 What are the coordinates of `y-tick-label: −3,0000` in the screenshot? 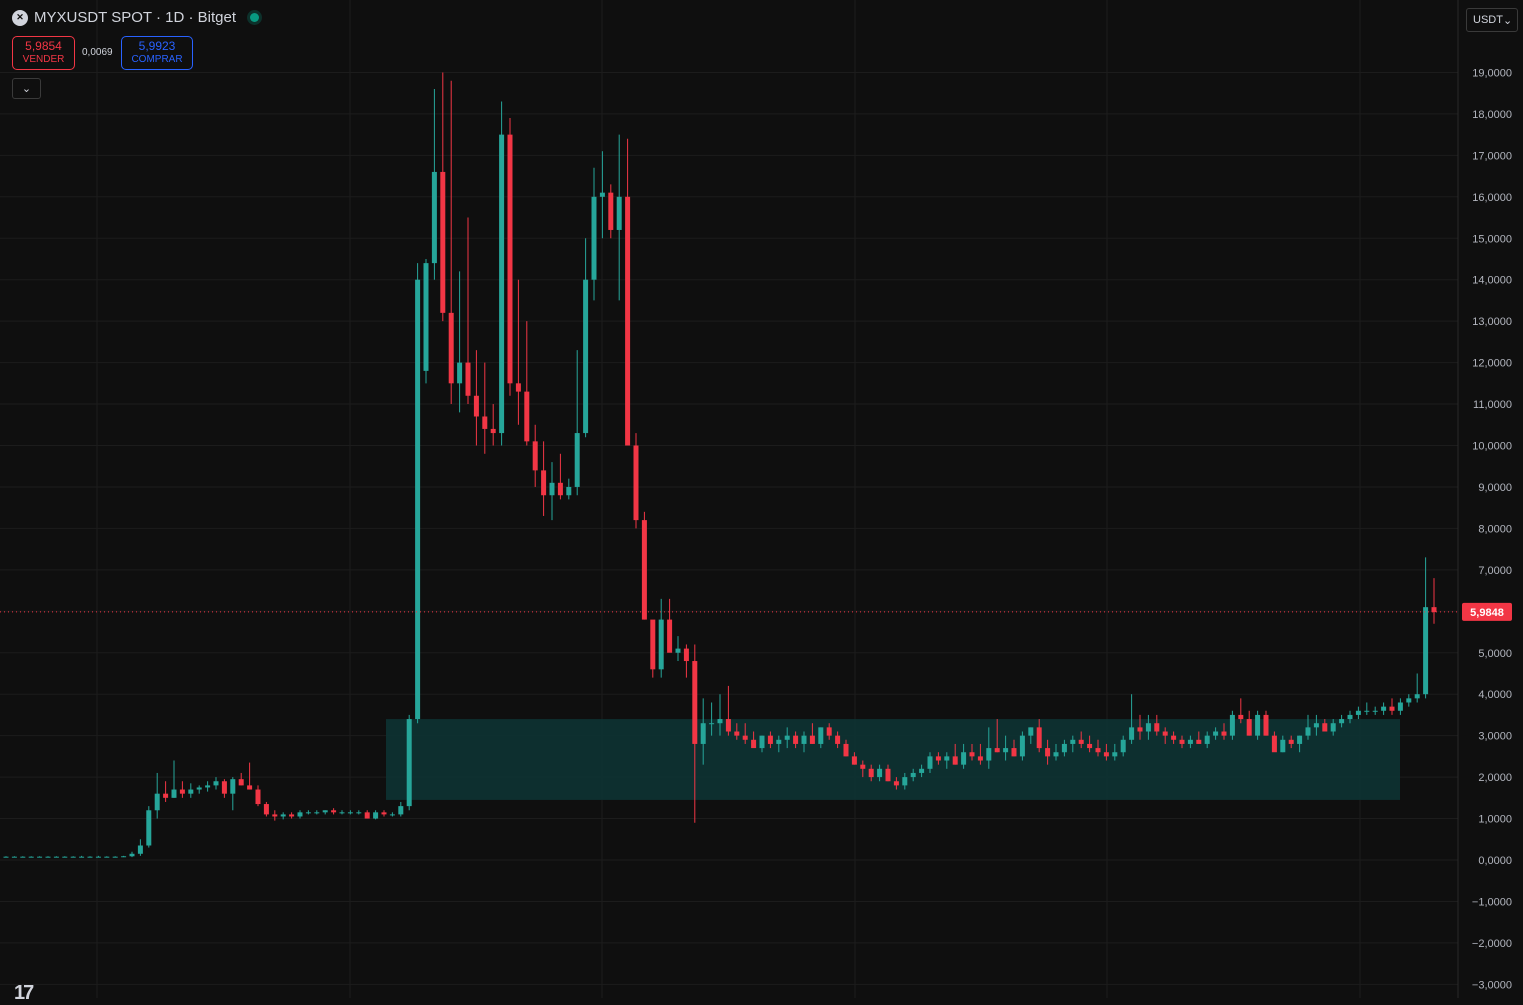 It's located at (1492, 985).